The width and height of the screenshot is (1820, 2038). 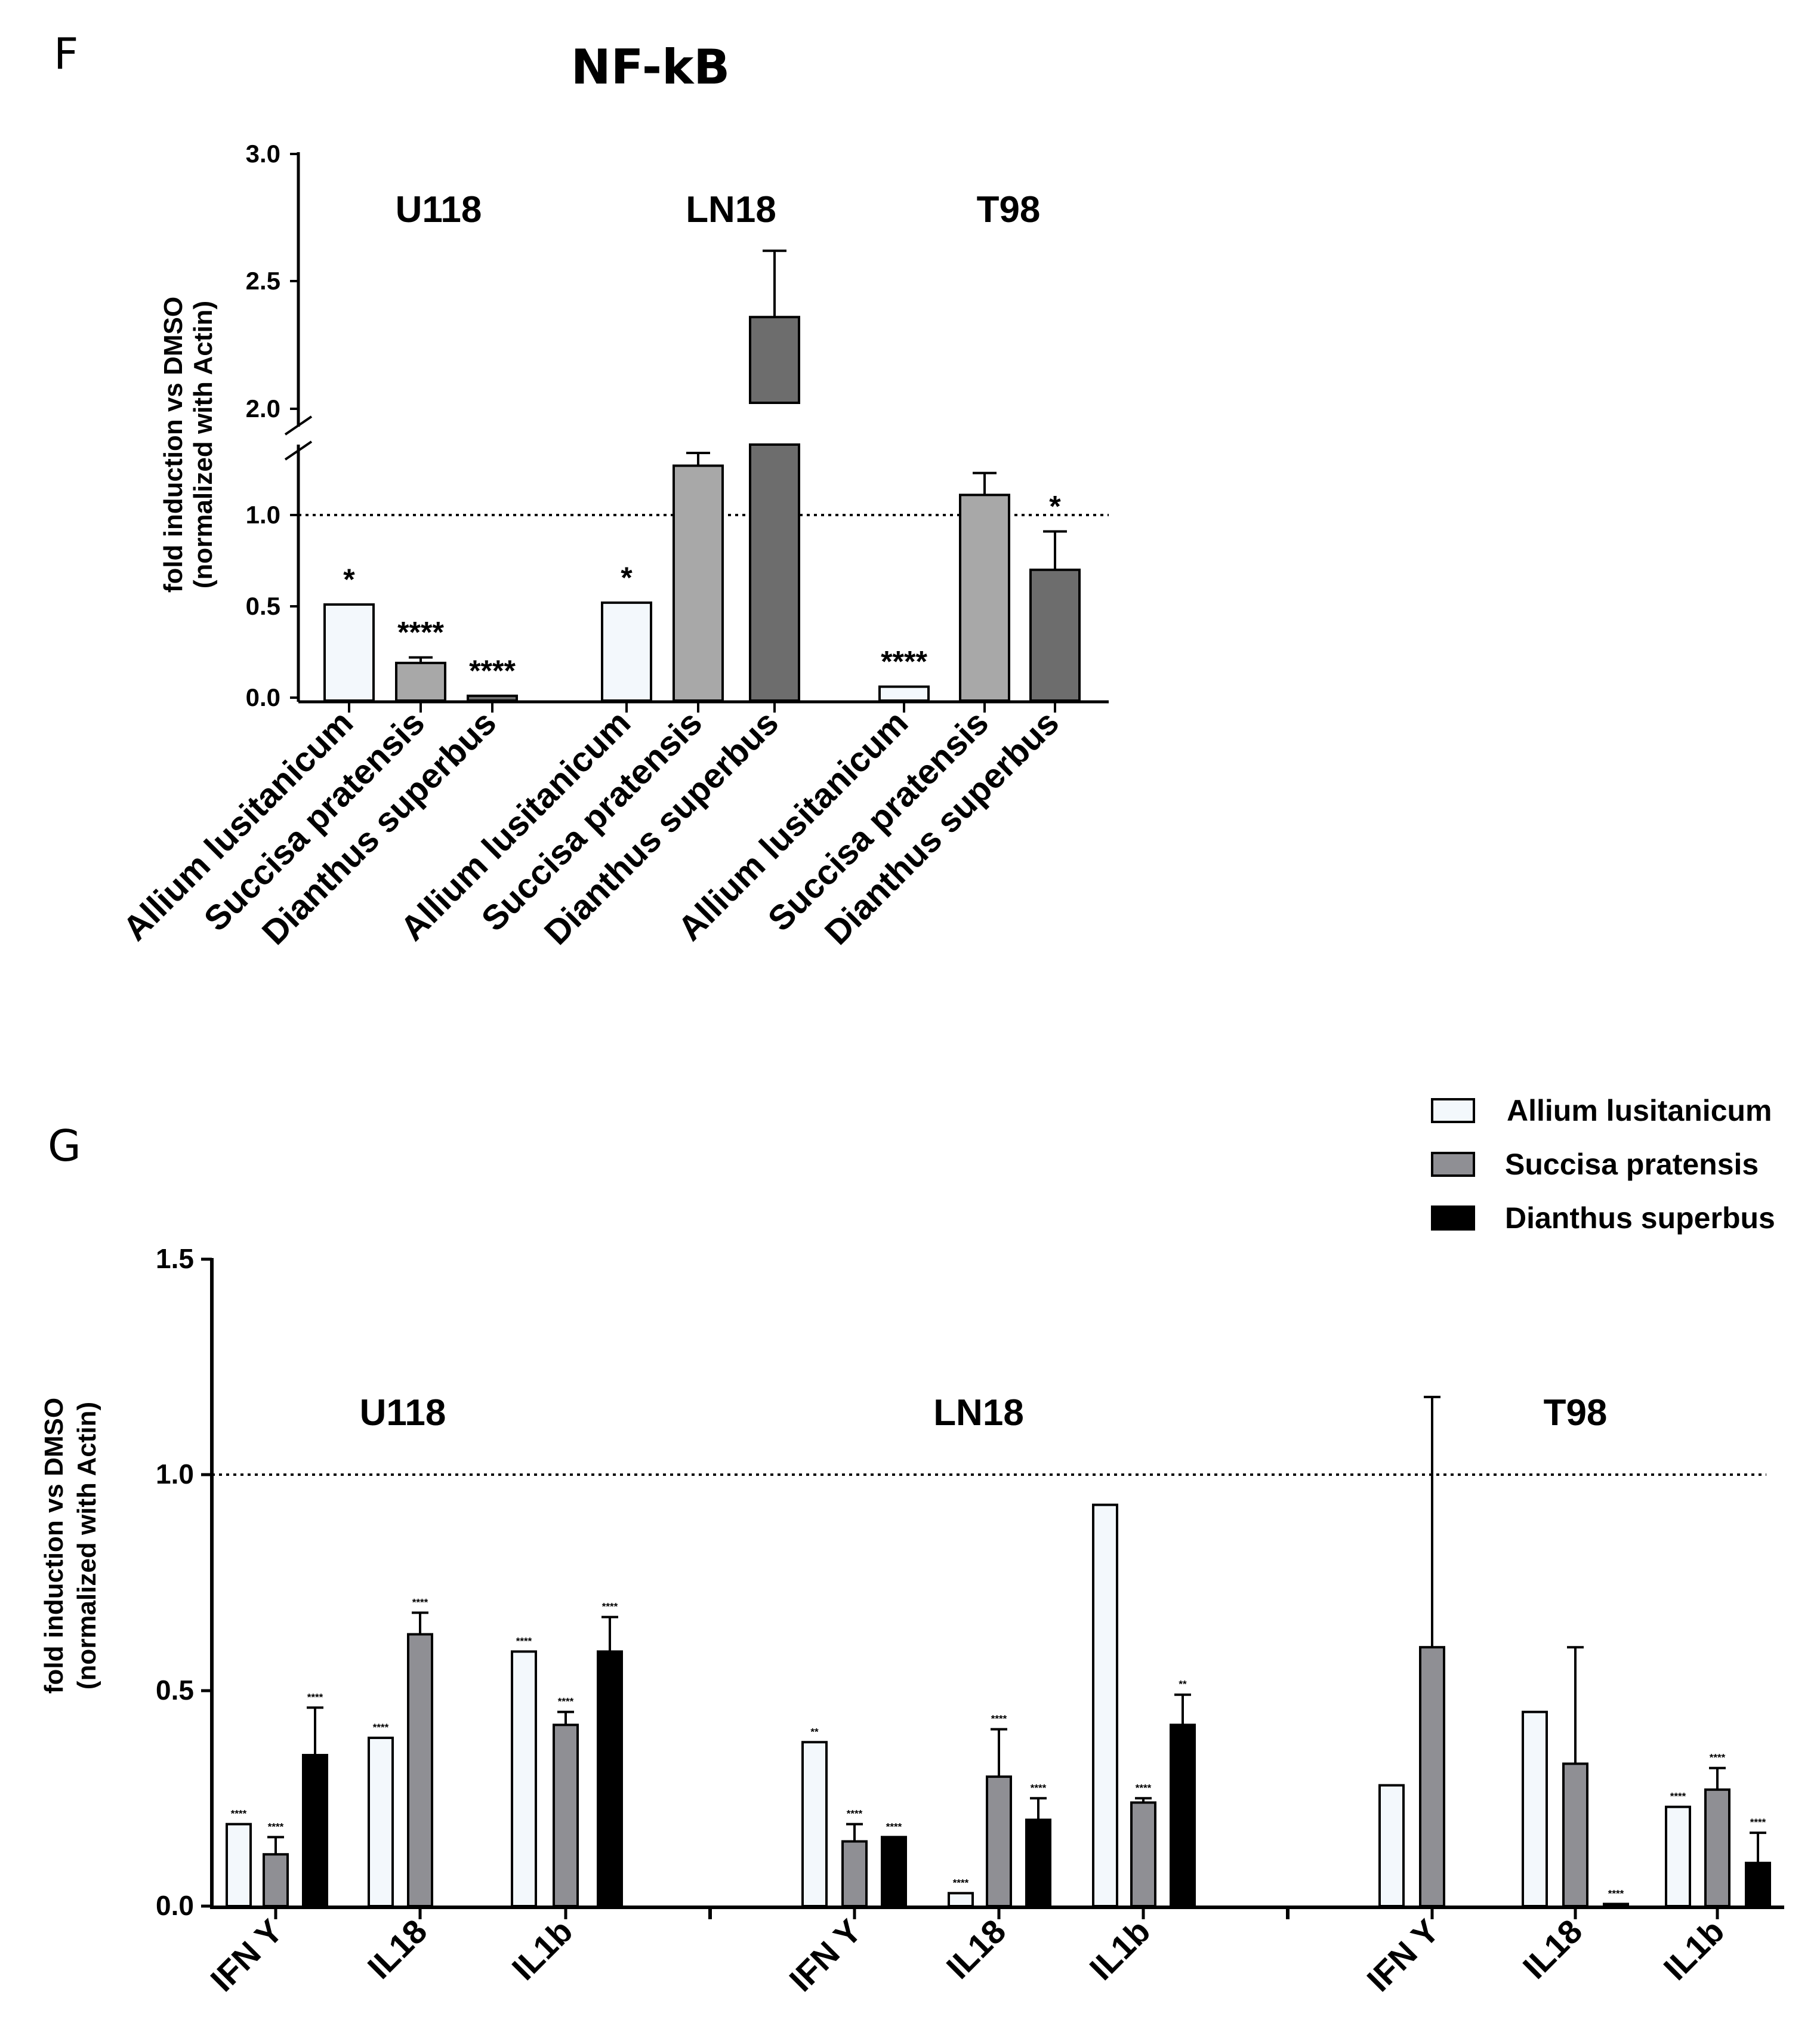 I want to click on panel-f-group-label: LN18, so click(x=731, y=210).